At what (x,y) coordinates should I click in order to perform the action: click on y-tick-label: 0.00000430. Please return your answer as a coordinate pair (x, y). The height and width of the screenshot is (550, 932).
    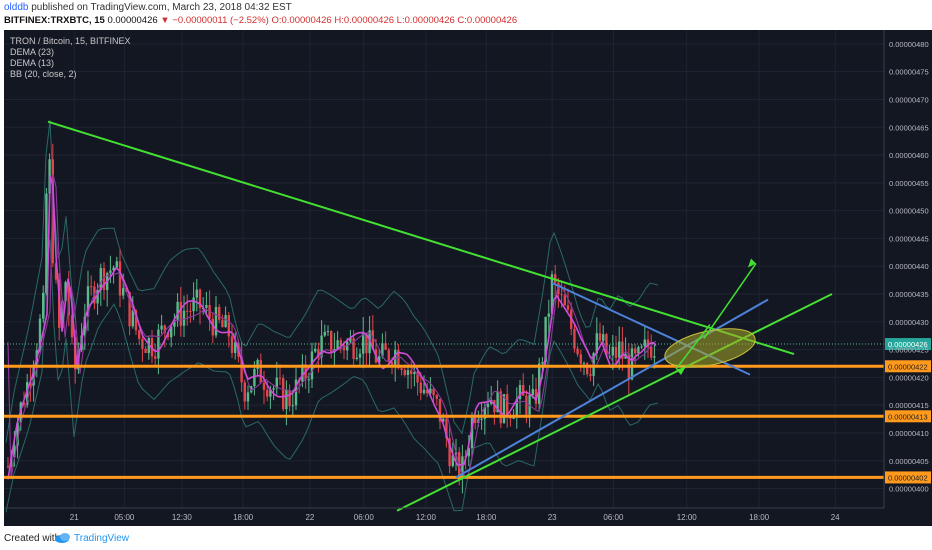
    Looking at the image, I should click on (909, 322).